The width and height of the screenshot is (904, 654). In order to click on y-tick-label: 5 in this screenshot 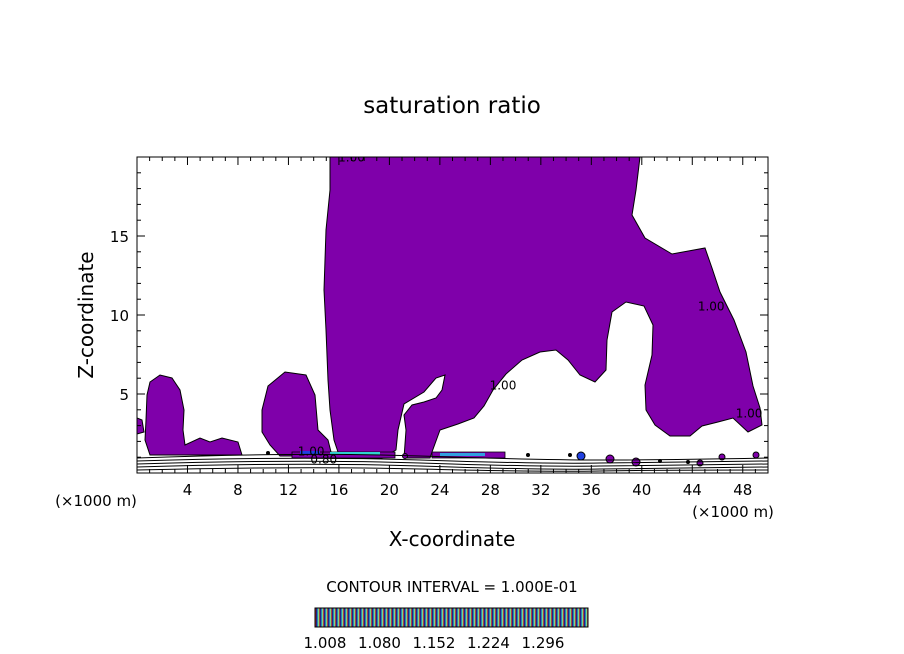, I will do `click(124, 395)`.